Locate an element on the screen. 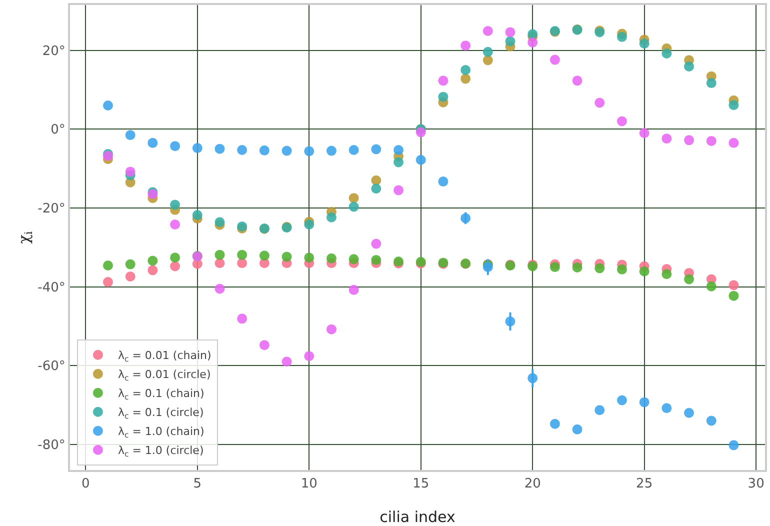  y-tick-label: 0° is located at coordinates (58, 130).